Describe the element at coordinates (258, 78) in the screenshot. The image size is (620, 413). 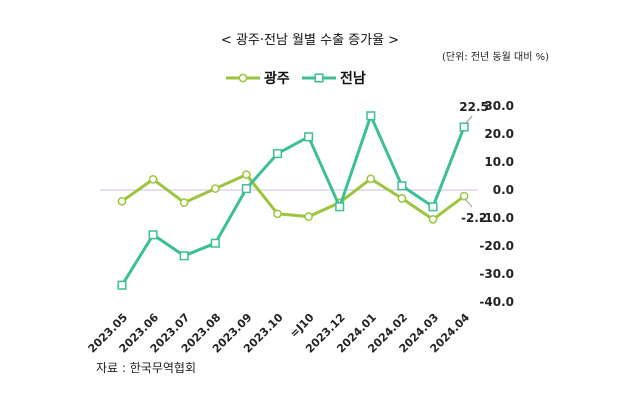
I see `legend-item-1: 광주` at that location.